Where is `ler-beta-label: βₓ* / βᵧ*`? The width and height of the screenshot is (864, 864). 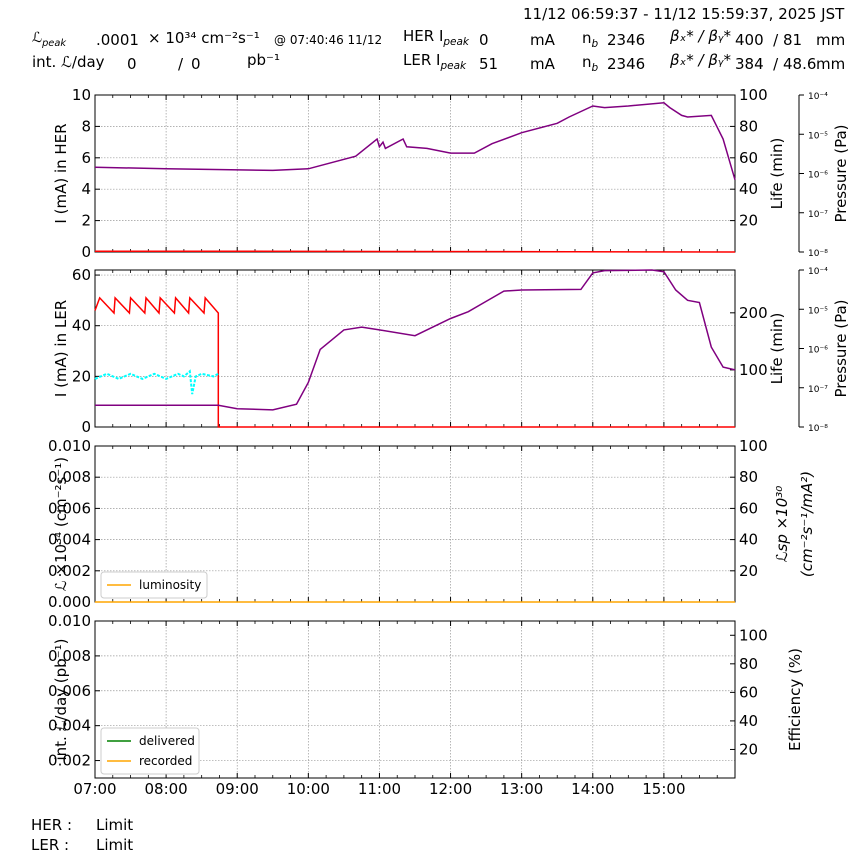
ler-beta-label: βₓ* / βᵧ* is located at coordinates (700, 60).